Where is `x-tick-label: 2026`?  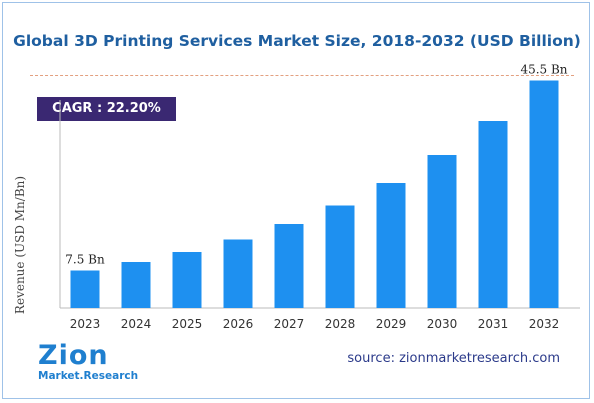 x-tick-label: 2026 is located at coordinates (238, 324).